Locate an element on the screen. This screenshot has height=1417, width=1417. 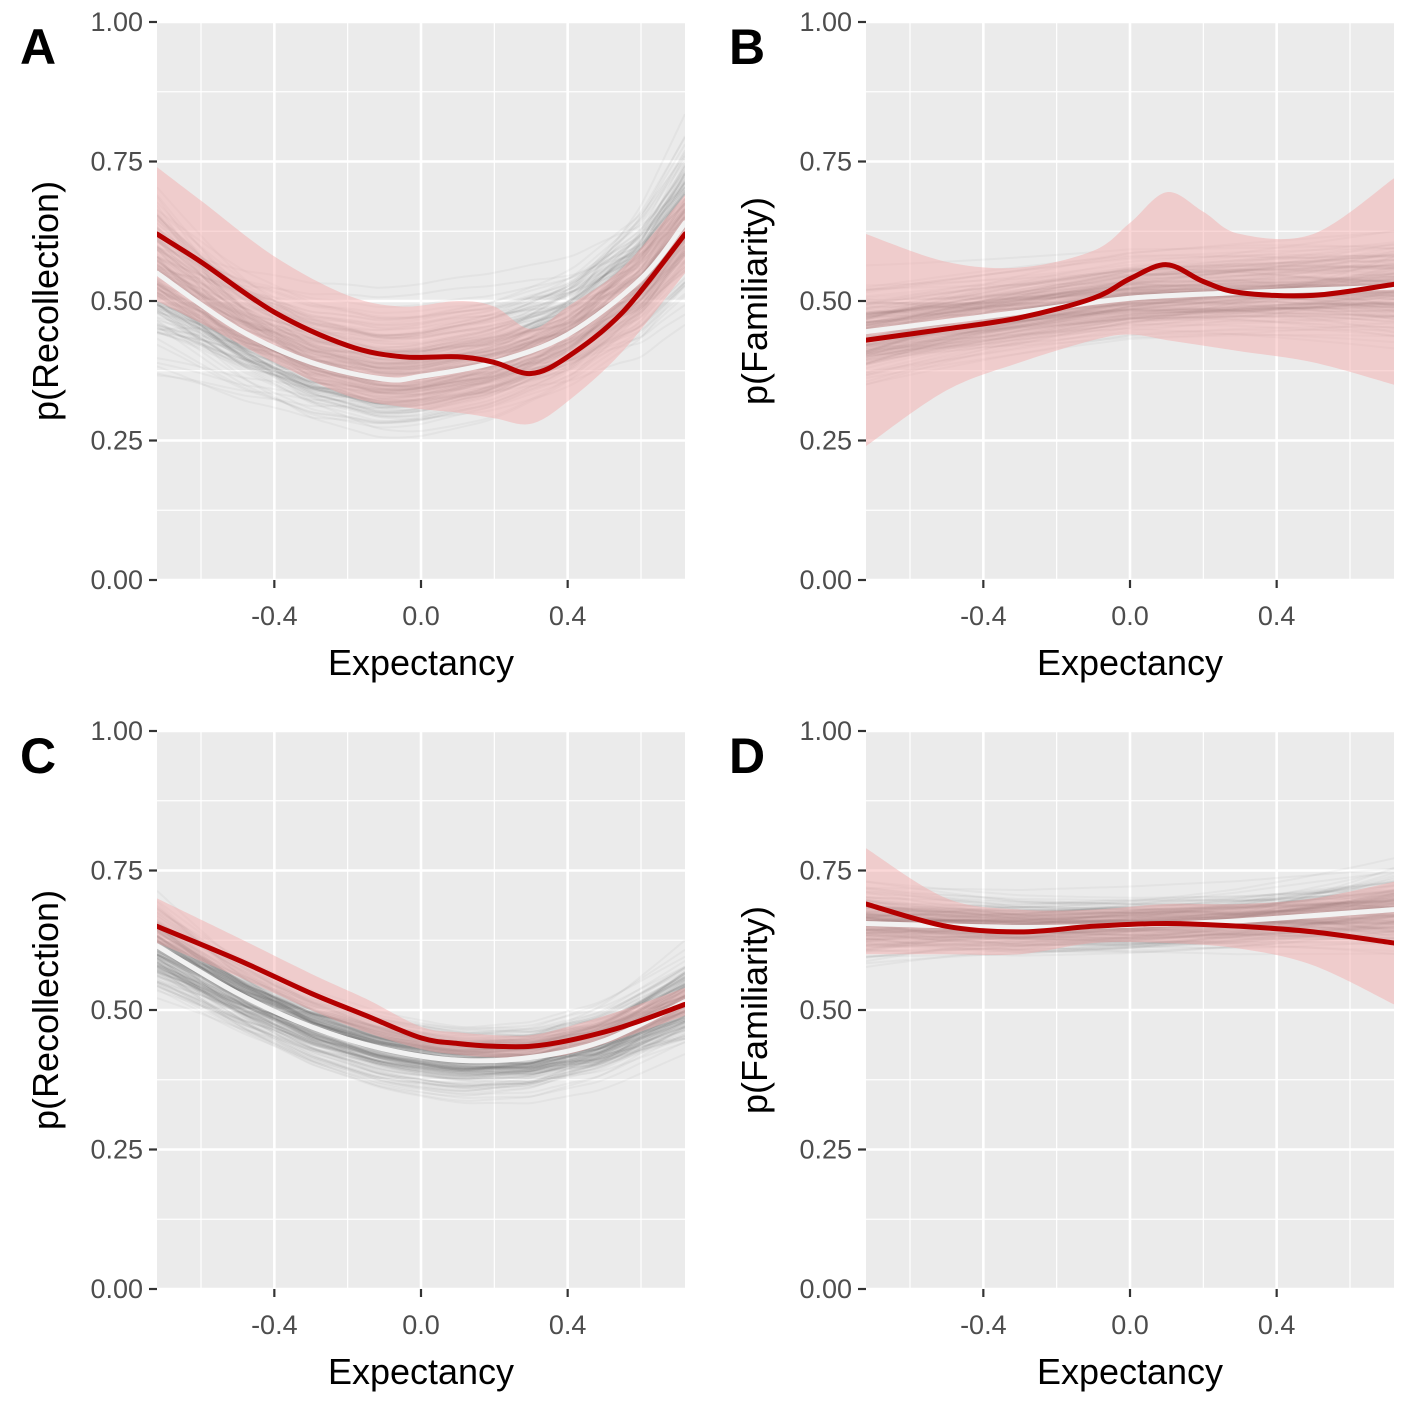
panel-tag: A is located at coordinates (38, 47).